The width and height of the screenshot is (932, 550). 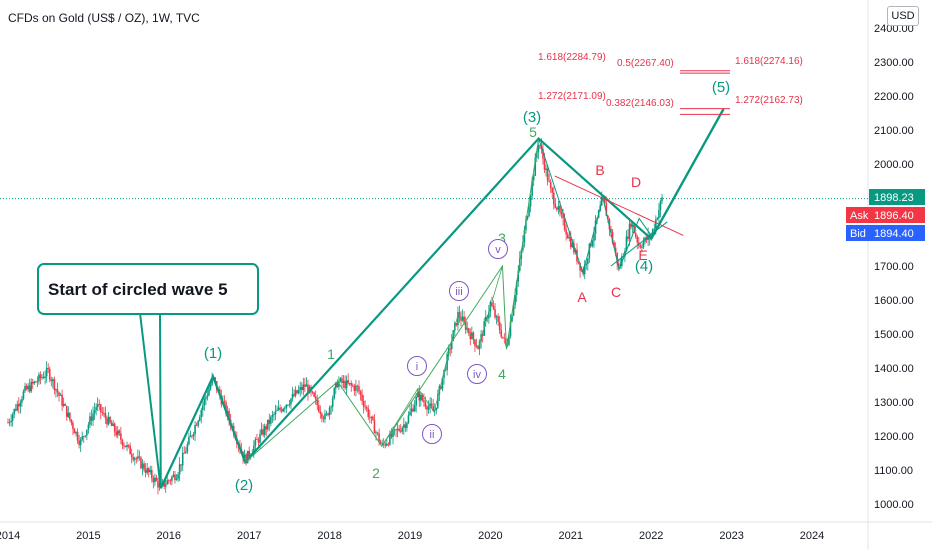 I want to click on triangle-wave-label: C, so click(x=616, y=292).